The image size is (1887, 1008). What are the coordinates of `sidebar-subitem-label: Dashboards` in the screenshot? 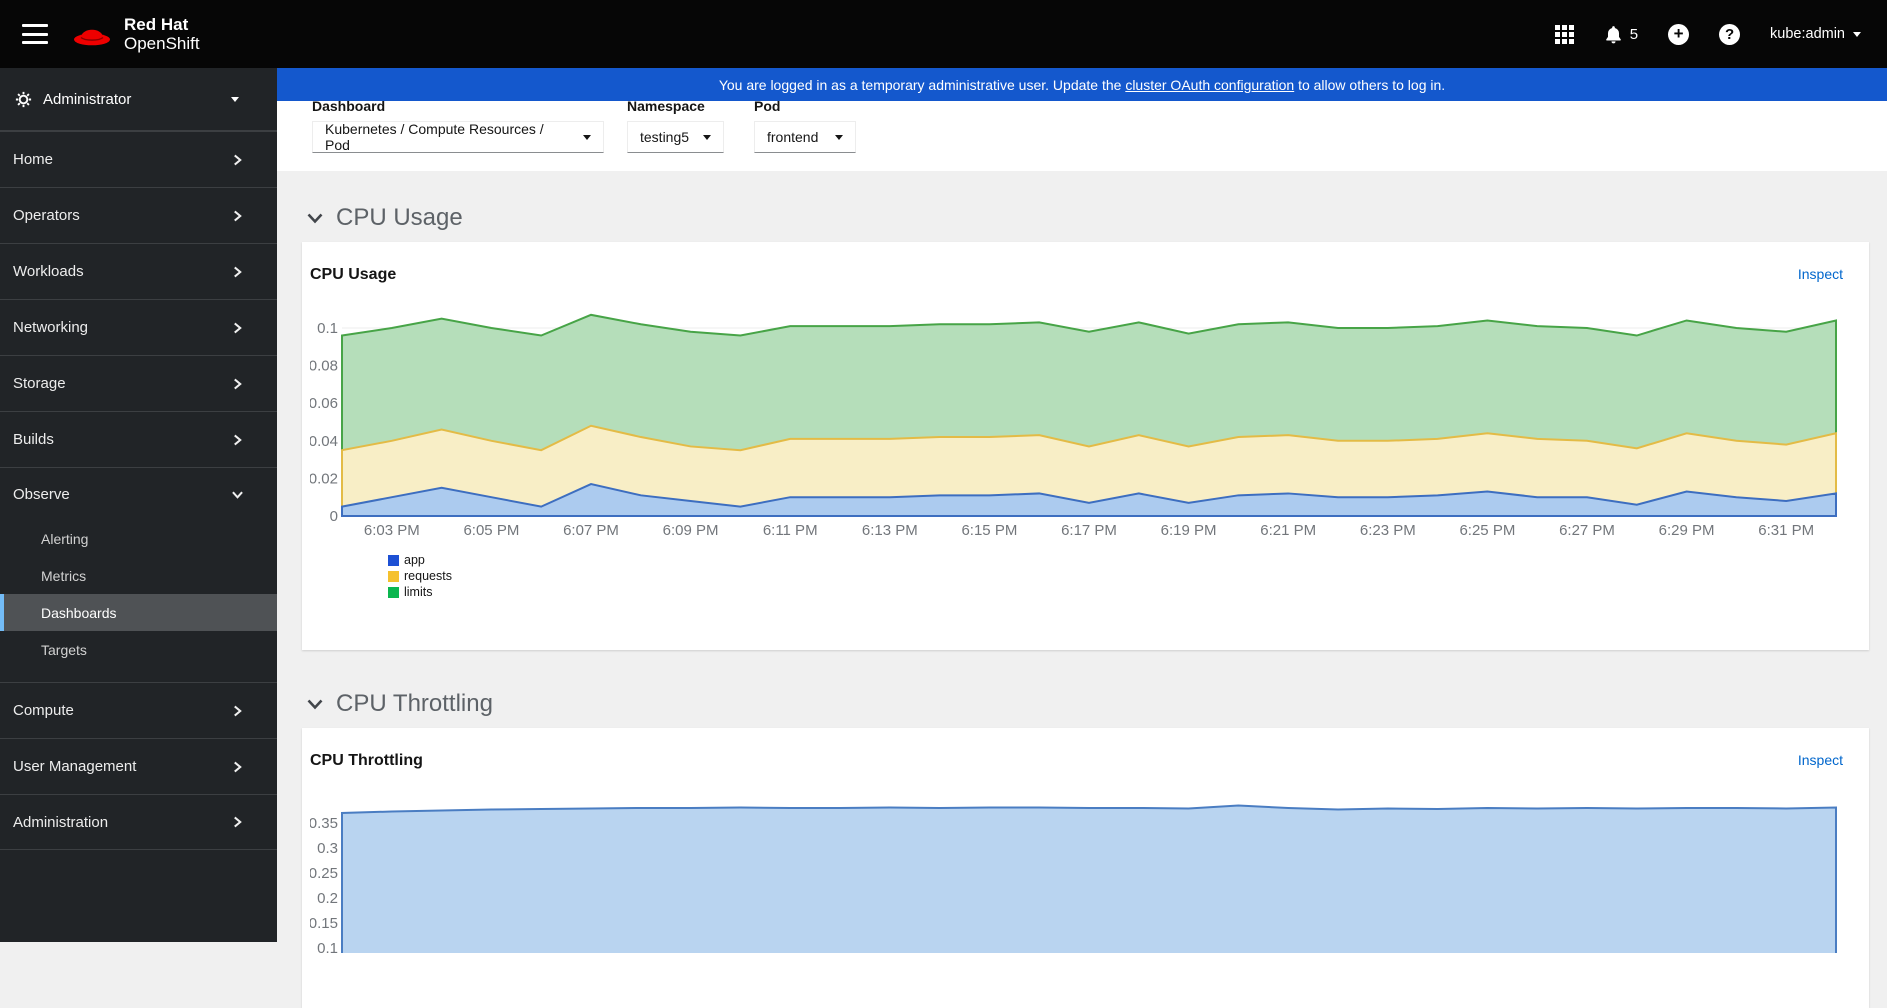 It's located at (79, 612).